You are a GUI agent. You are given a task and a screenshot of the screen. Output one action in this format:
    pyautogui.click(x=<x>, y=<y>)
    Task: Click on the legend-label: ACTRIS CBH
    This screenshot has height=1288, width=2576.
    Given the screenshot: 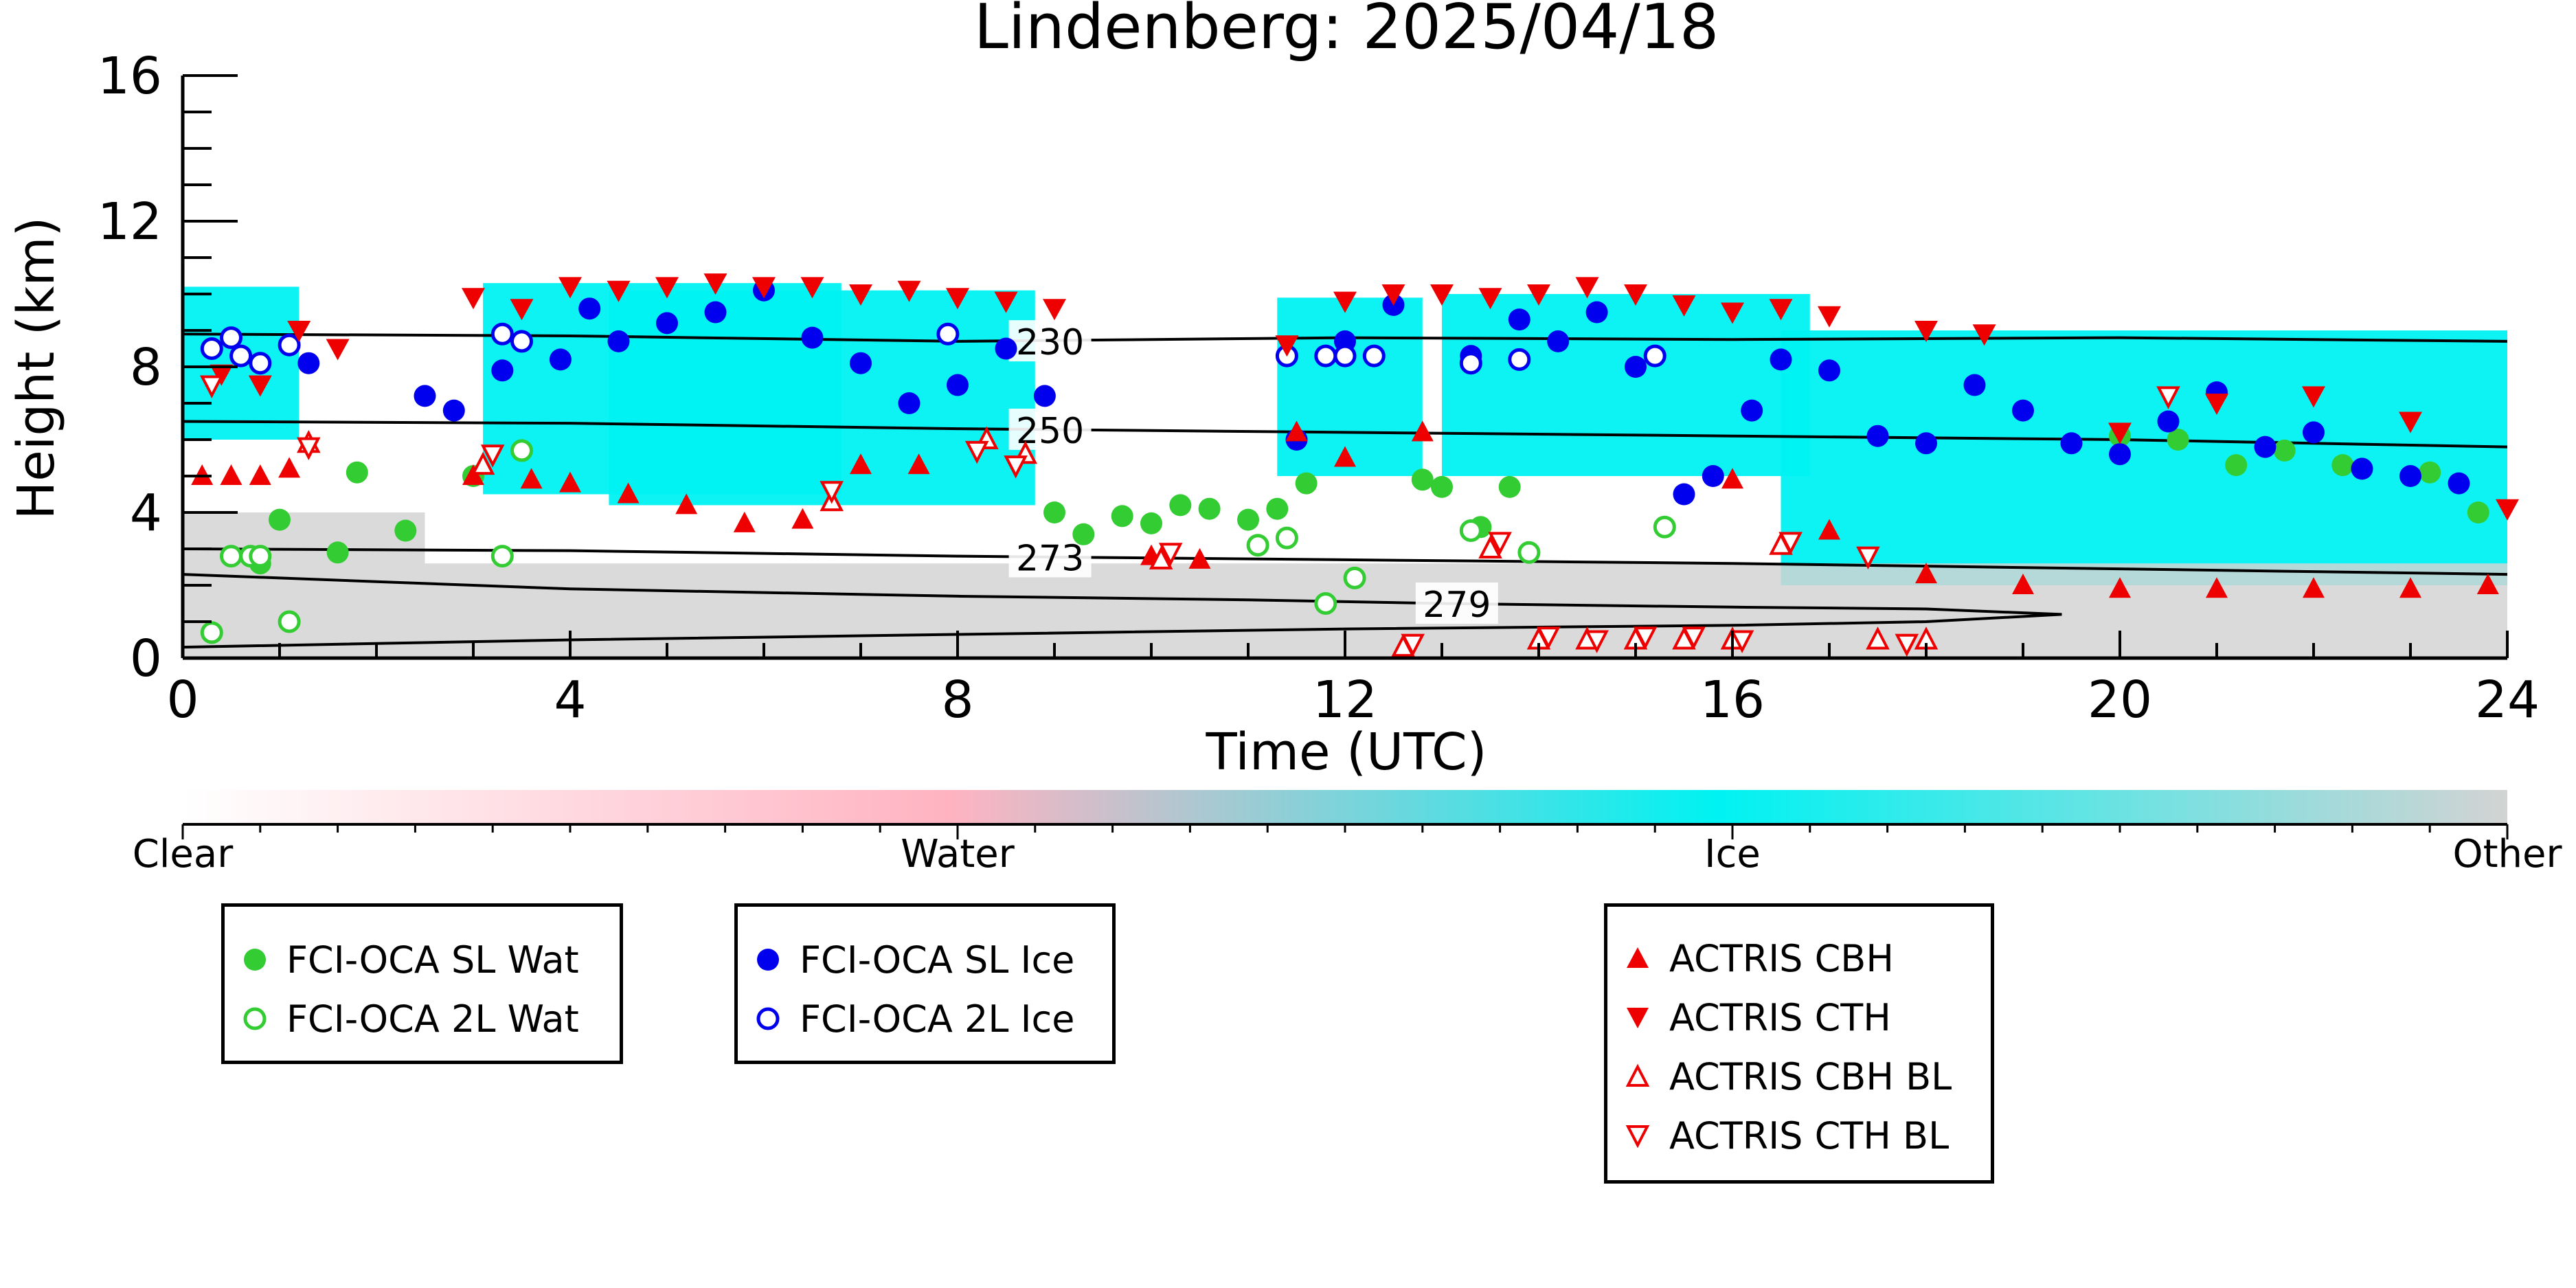 What is the action you would take?
    pyautogui.click(x=1781, y=958)
    